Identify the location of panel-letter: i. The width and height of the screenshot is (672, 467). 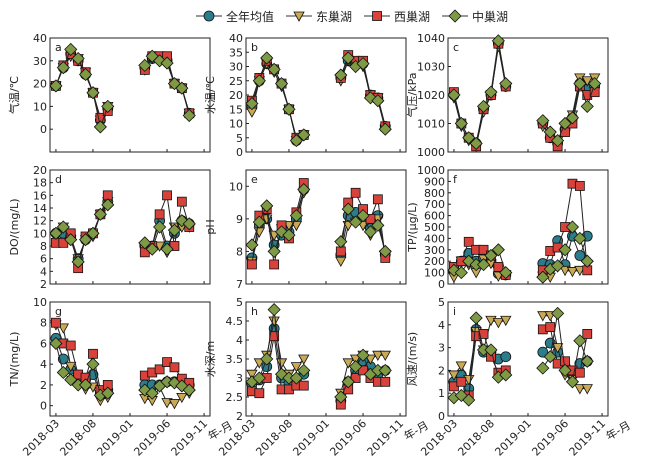
(454, 311).